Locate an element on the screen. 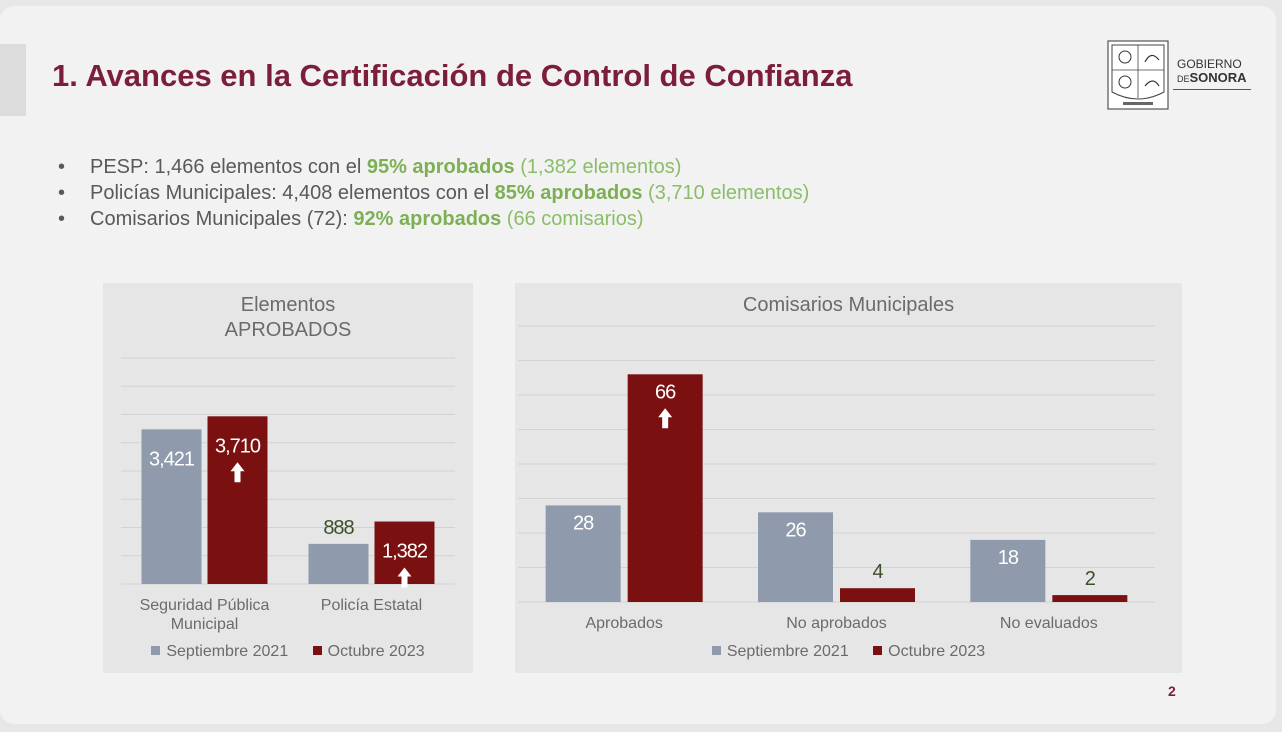  sonora-seal-icon is located at coordinates (1138, 75).